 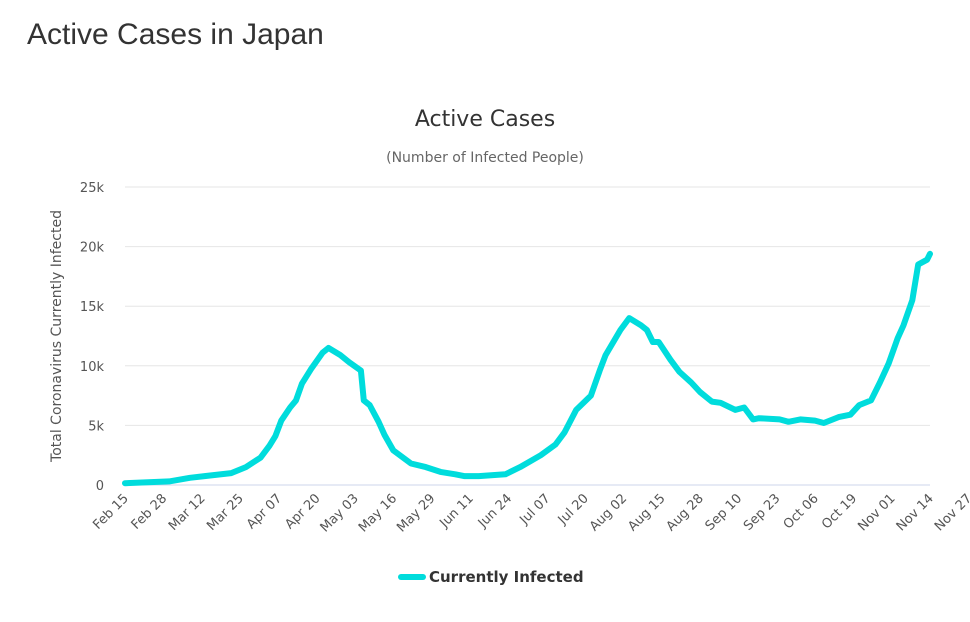 I want to click on x-tick-label: Mar 12, so click(x=187, y=512).